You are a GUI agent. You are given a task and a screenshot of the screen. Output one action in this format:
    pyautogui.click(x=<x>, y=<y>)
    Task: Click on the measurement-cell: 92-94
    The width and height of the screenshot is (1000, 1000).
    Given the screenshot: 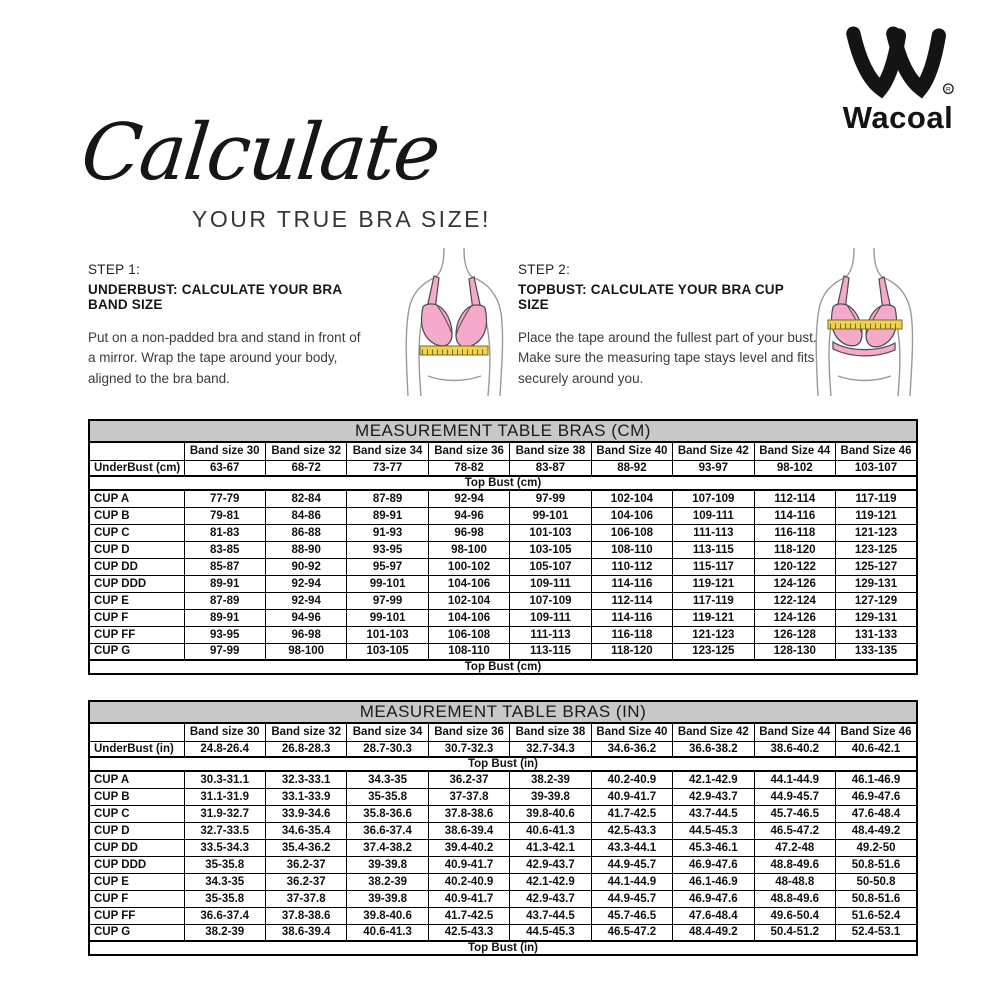 What is the action you would take?
    pyautogui.click(x=306, y=583)
    